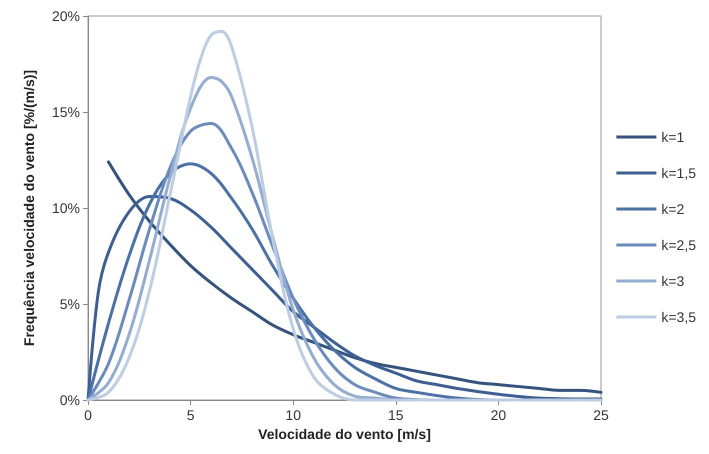 This screenshot has width=709, height=454. I want to click on y-tick-label: 10%, so click(66, 208).